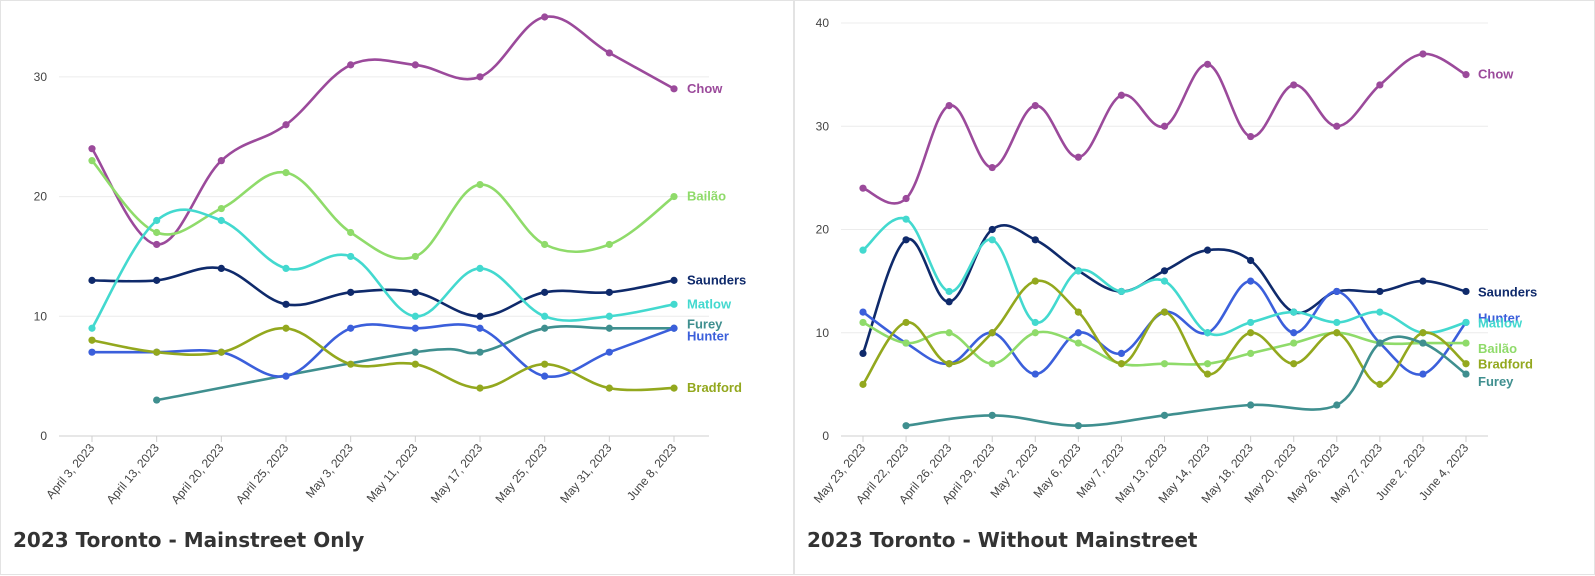 This screenshot has height=576, width=1595. I want to click on series-bailao: Bailão, so click(1188, 343).